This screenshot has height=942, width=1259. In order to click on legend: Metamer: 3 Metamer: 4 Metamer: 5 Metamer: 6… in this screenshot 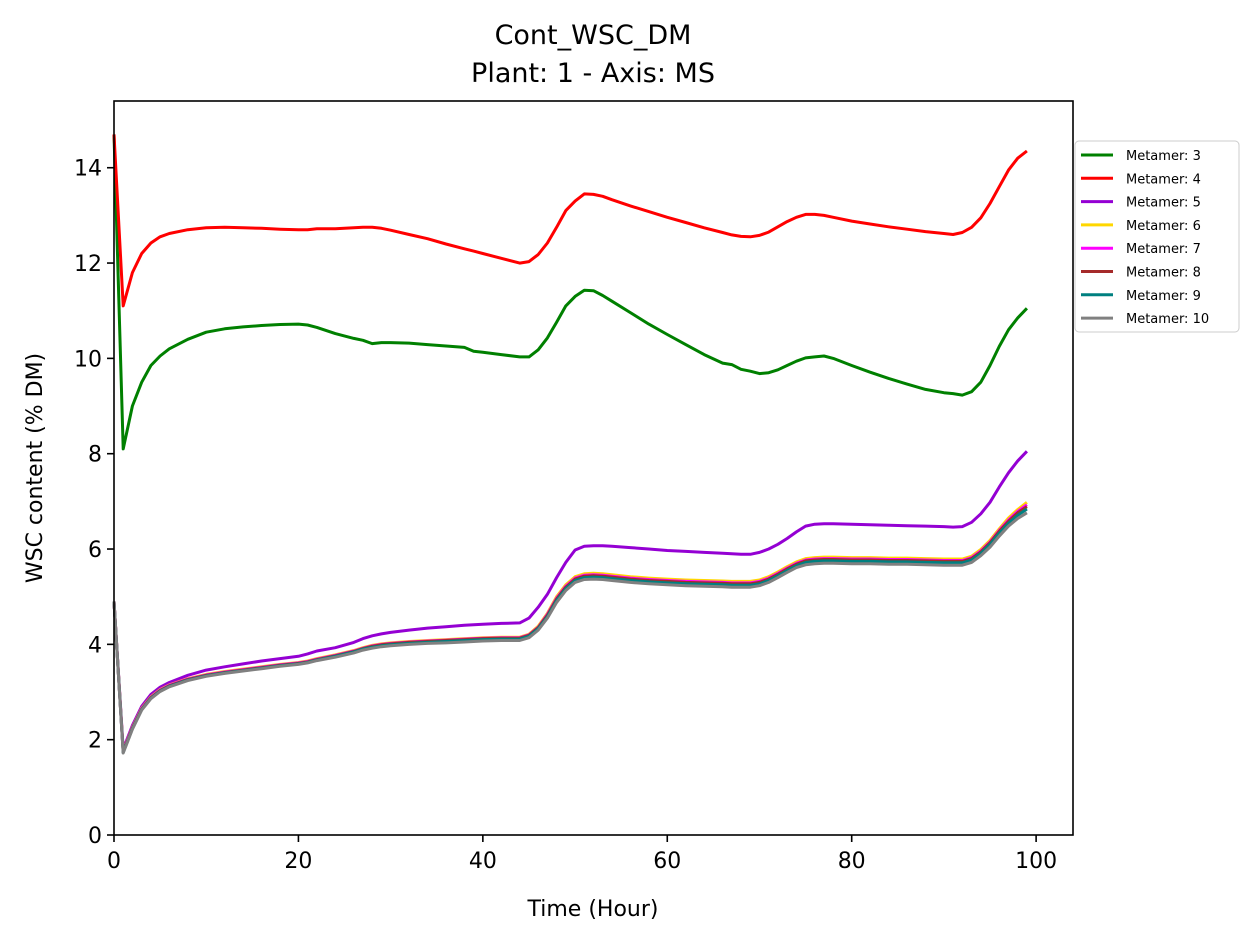, I will do `click(1157, 236)`.